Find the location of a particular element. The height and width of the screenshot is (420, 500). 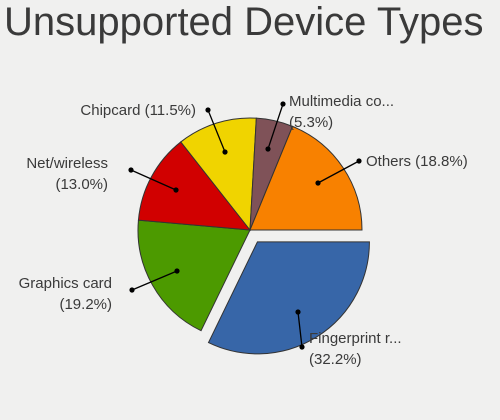

leader-dot-inner-graphics-card is located at coordinates (177, 271).